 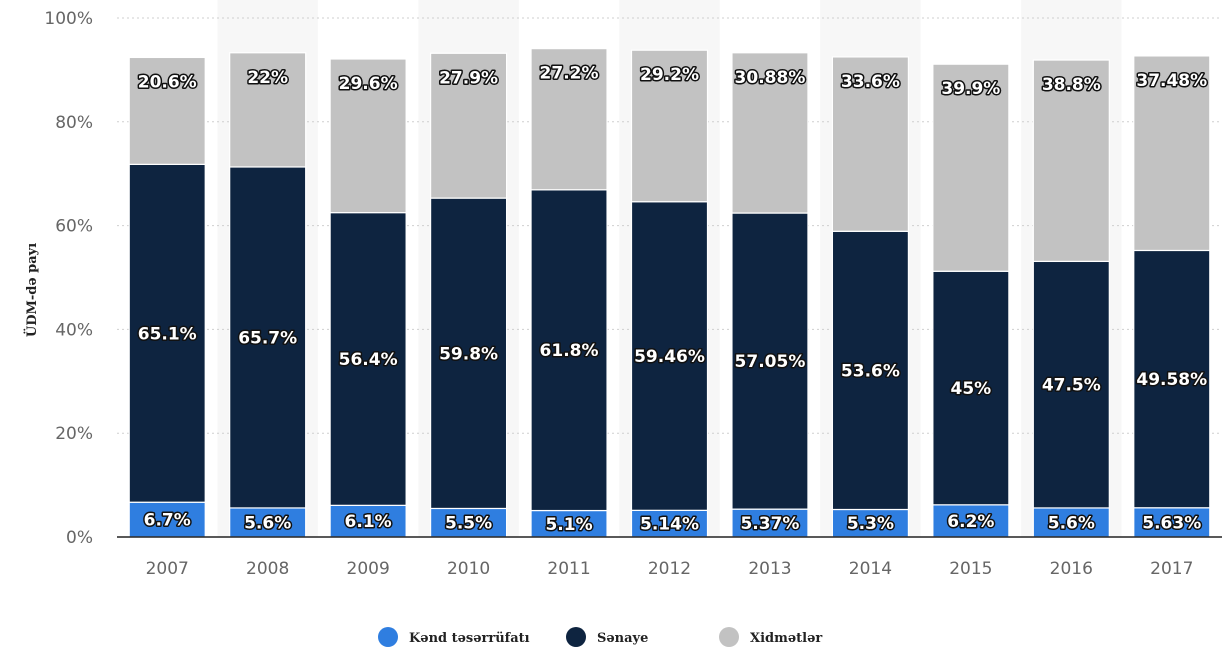 What do you see at coordinates (870, 524) in the screenshot?
I see `data-label: 5.3%` at bounding box center [870, 524].